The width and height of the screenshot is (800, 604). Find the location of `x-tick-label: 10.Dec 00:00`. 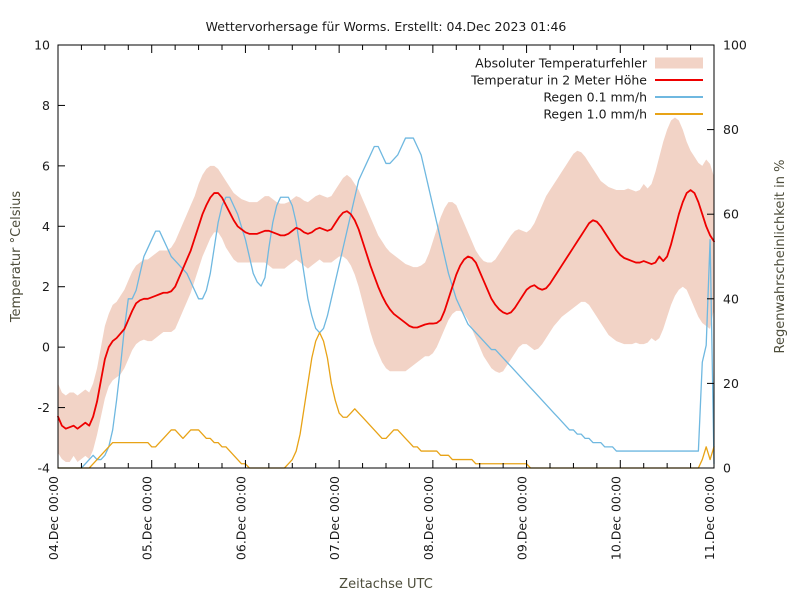

x-tick-label: 10.Dec 00:00 is located at coordinates (615, 518).